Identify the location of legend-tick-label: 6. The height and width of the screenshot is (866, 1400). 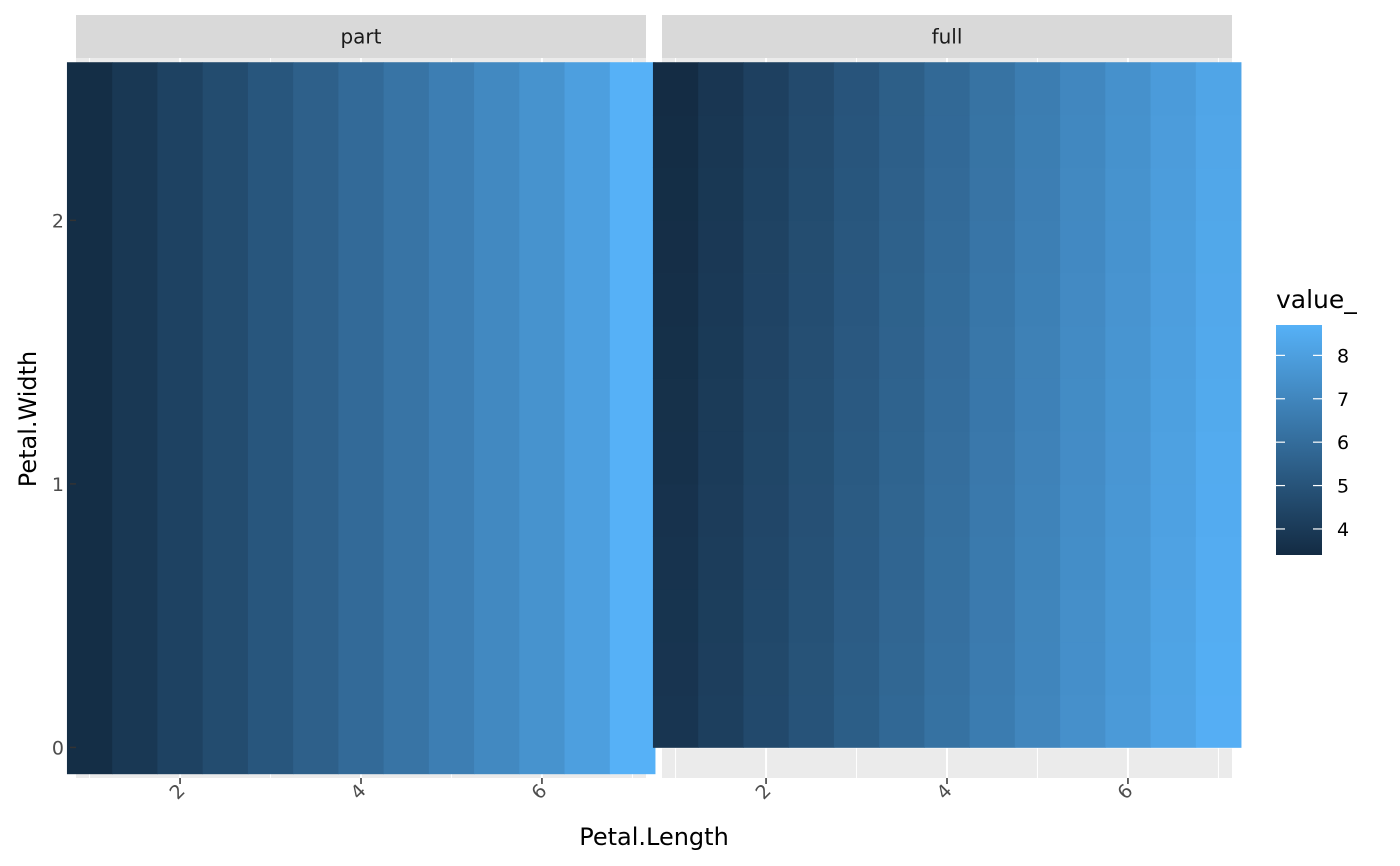
(1343, 443).